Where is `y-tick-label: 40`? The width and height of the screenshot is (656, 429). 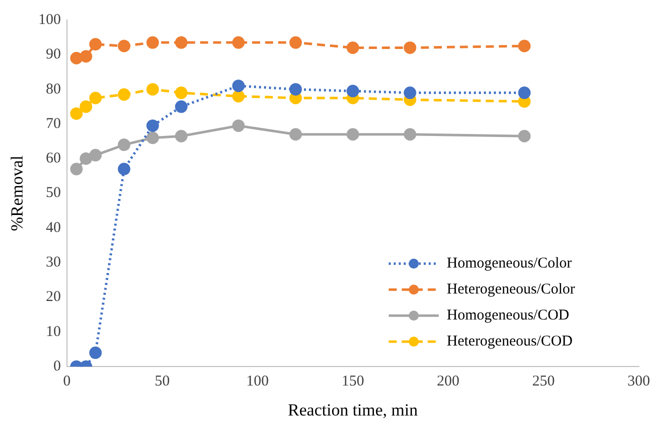 y-tick-label: 40 is located at coordinates (53, 228).